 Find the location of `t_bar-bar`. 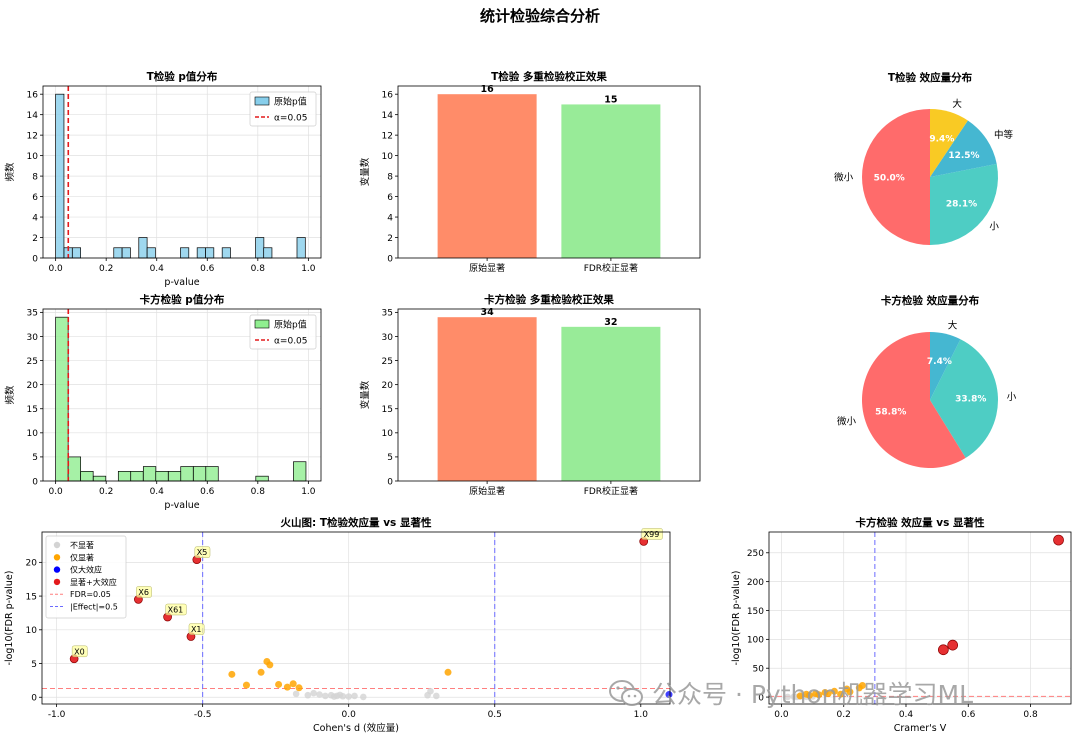

t_bar-bar is located at coordinates (487, 176).